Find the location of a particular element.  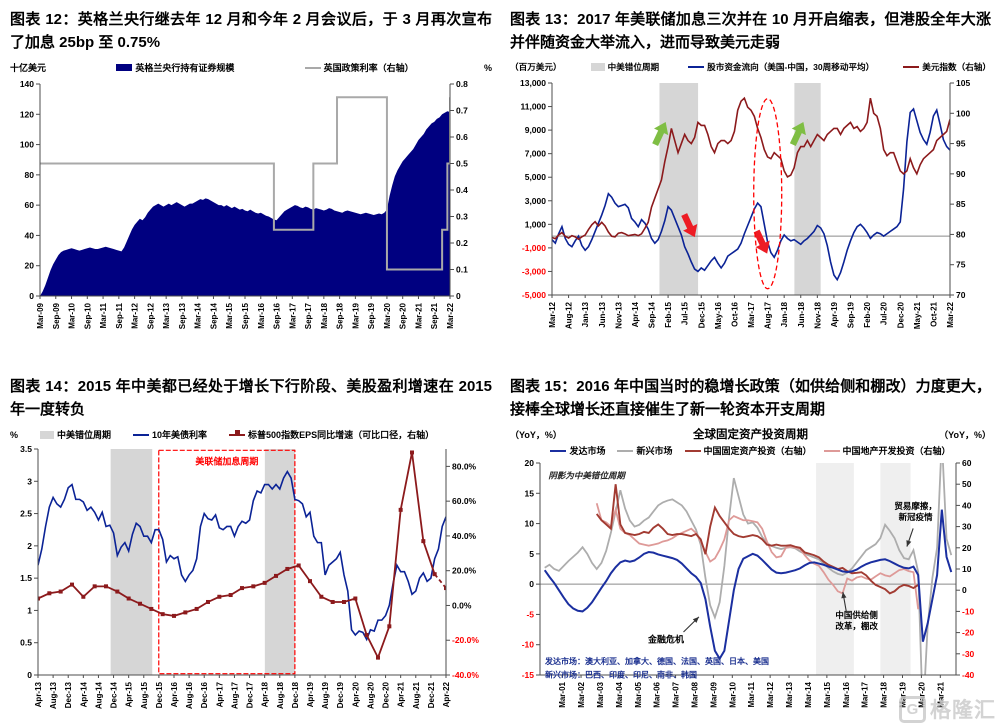

svg-text: 40 is located at coordinates (30, 235).